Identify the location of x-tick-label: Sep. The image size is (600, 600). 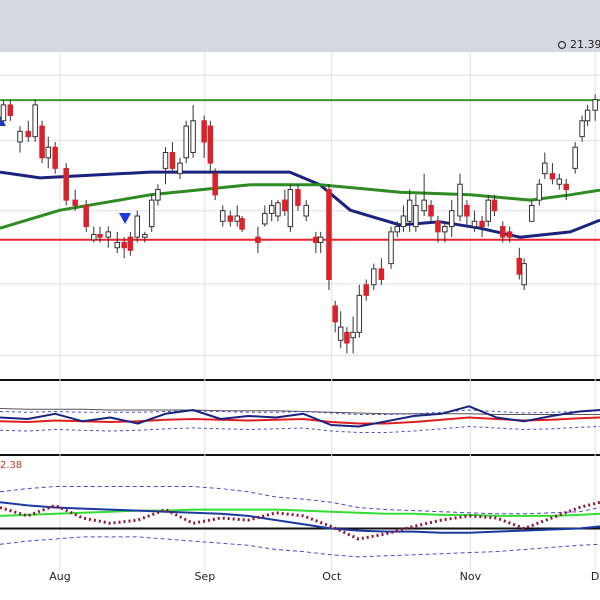
(204, 576).